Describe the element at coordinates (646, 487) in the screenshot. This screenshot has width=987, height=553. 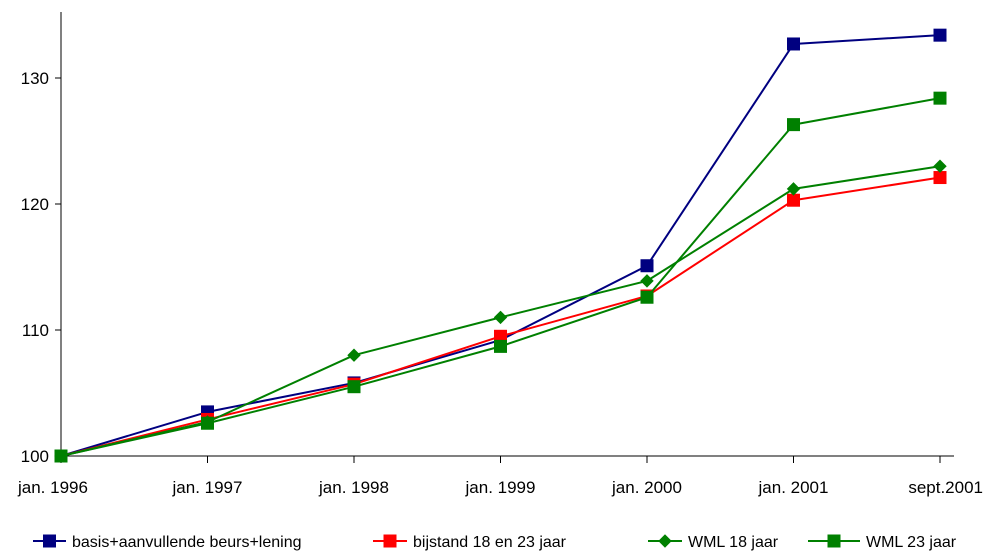
I see `x-tick-label: jan. 2000` at that location.